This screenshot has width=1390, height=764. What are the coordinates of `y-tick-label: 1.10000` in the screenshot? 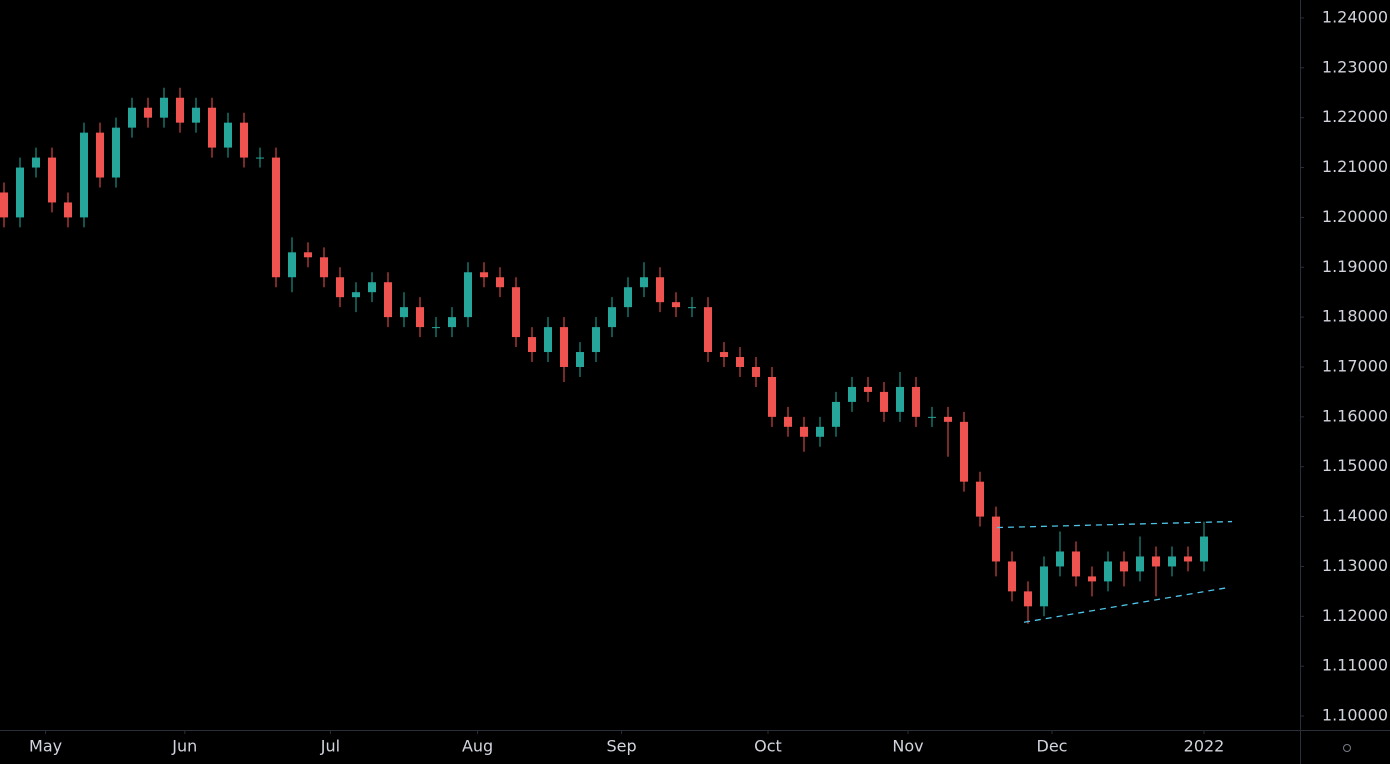 It's located at (1355, 715).